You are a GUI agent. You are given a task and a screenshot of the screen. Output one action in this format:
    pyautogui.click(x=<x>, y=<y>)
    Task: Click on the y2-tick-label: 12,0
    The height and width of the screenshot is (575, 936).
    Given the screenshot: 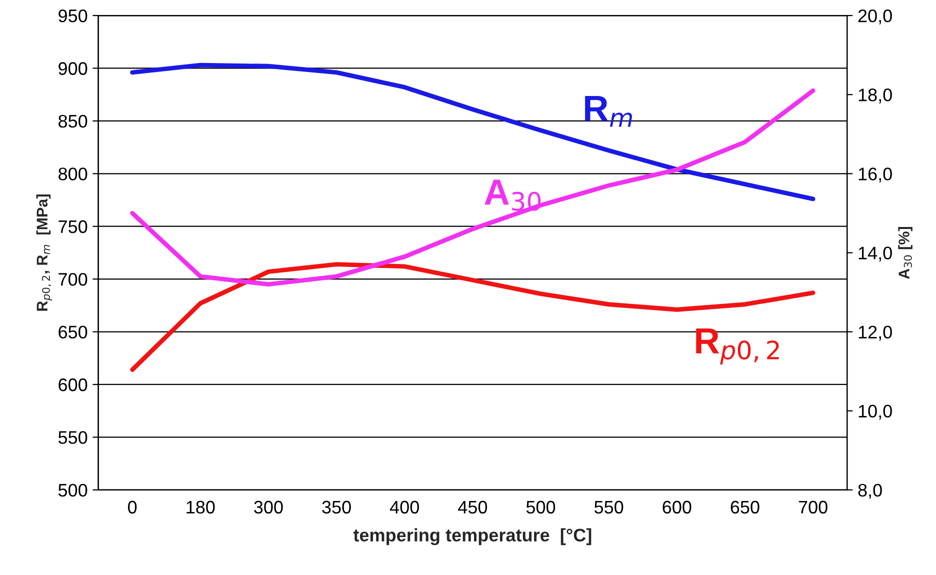 What is the action you would take?
    pyautogui.click(x=875, y=333)
    